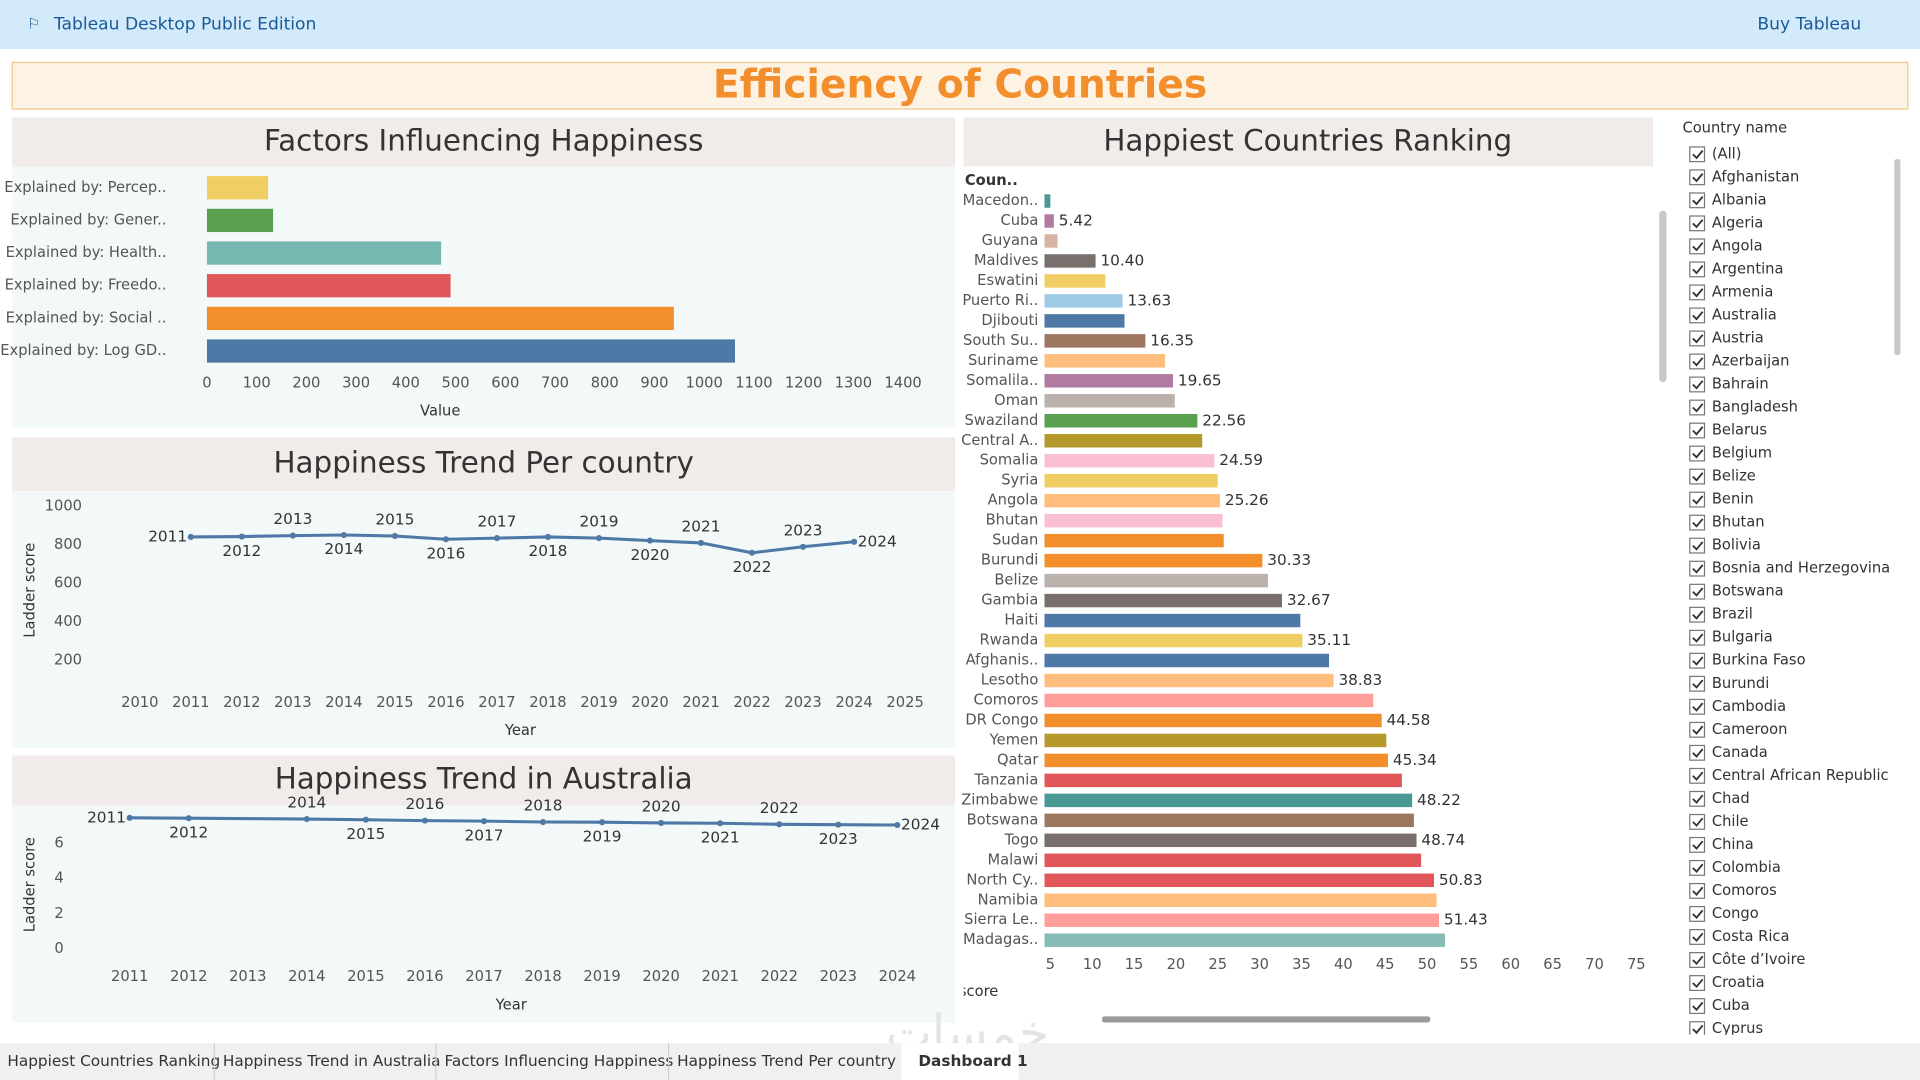  What do you see at coordinates (1737, 245) in the screenshot?
I see `filter-item: Angola` at bounding box center [1737, 245].